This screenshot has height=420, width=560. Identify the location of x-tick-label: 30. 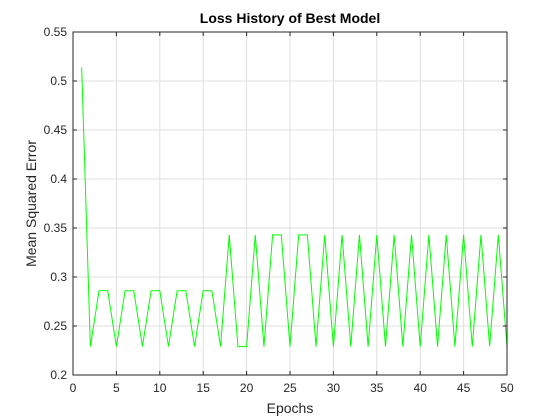
(334, 388).